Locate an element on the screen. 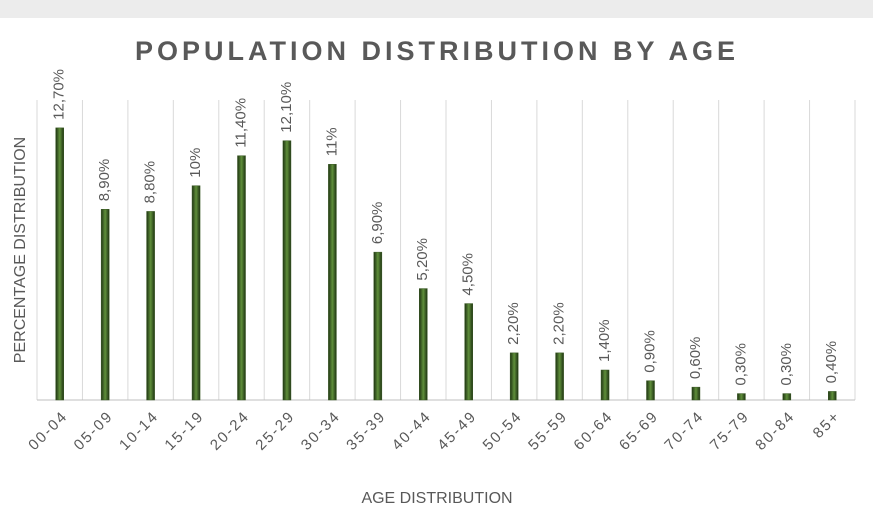 The height and width of the screenshot is (513, 873). x-tick-label: 15-19 is located at coordinates (184, 431).